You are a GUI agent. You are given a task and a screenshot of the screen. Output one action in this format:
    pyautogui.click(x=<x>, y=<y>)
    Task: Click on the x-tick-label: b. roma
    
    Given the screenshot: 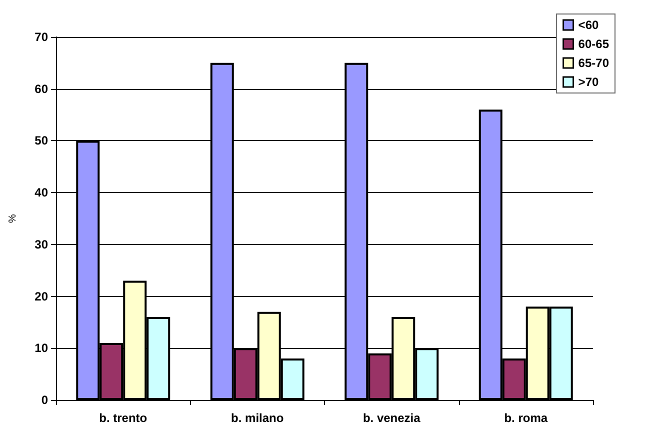 What is the action you would take?
    pyautogui.click(x=526, y=418)
    